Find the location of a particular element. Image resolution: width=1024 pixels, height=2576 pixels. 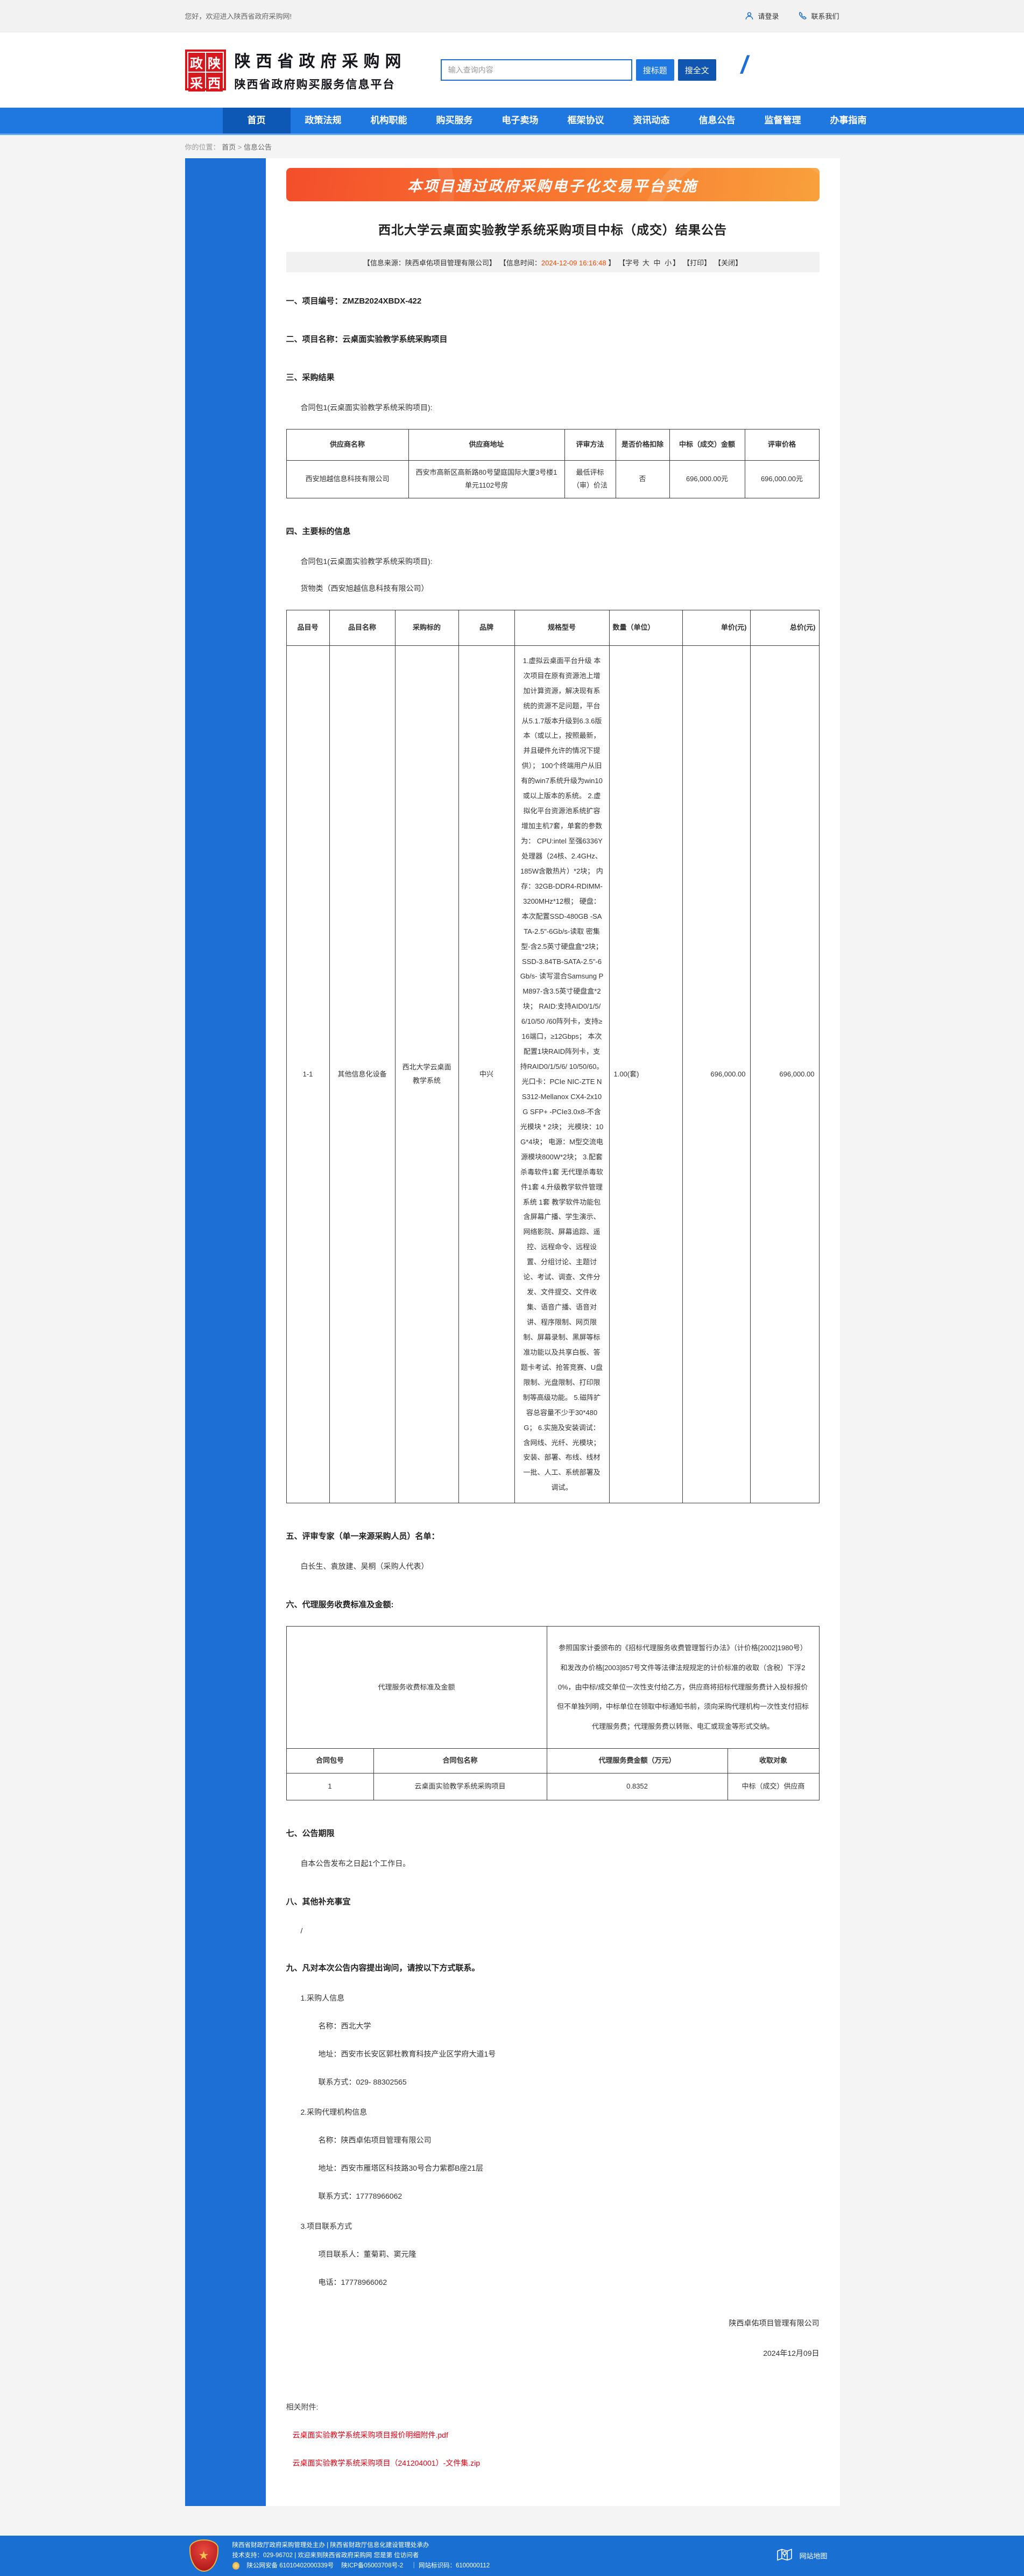

cell-review-method: 最低评标（审）价法 is located at coordinates (590, 479).